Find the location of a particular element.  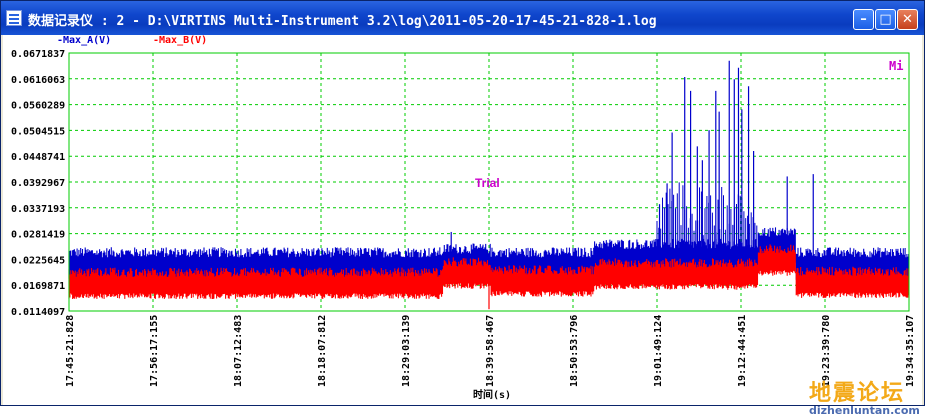

minimize-button: – is located at coordinates (863, 19).